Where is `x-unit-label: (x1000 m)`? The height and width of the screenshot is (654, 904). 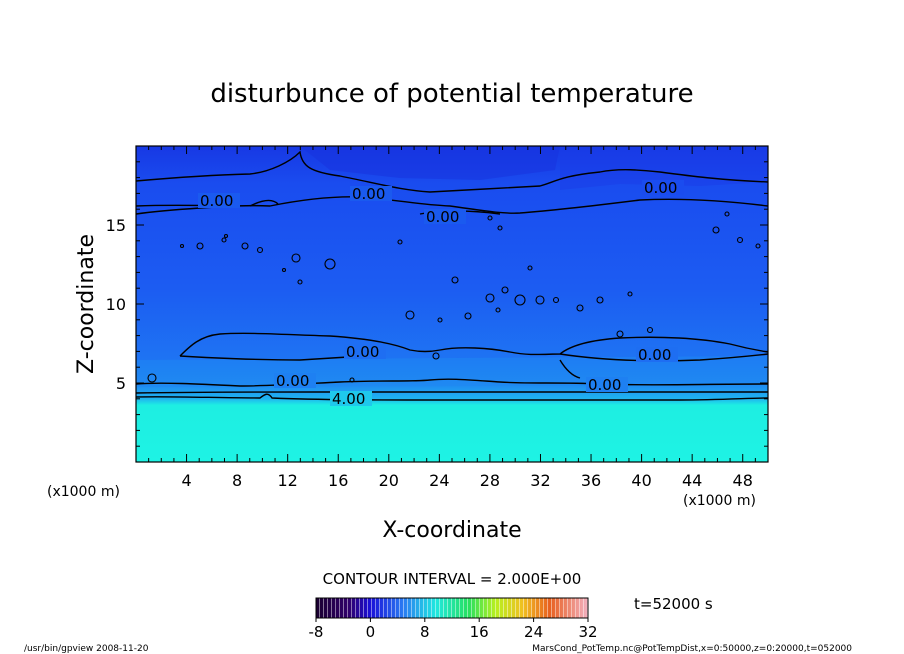 x-unit-label: (x1000 m) is located at coordinates (719, 501).